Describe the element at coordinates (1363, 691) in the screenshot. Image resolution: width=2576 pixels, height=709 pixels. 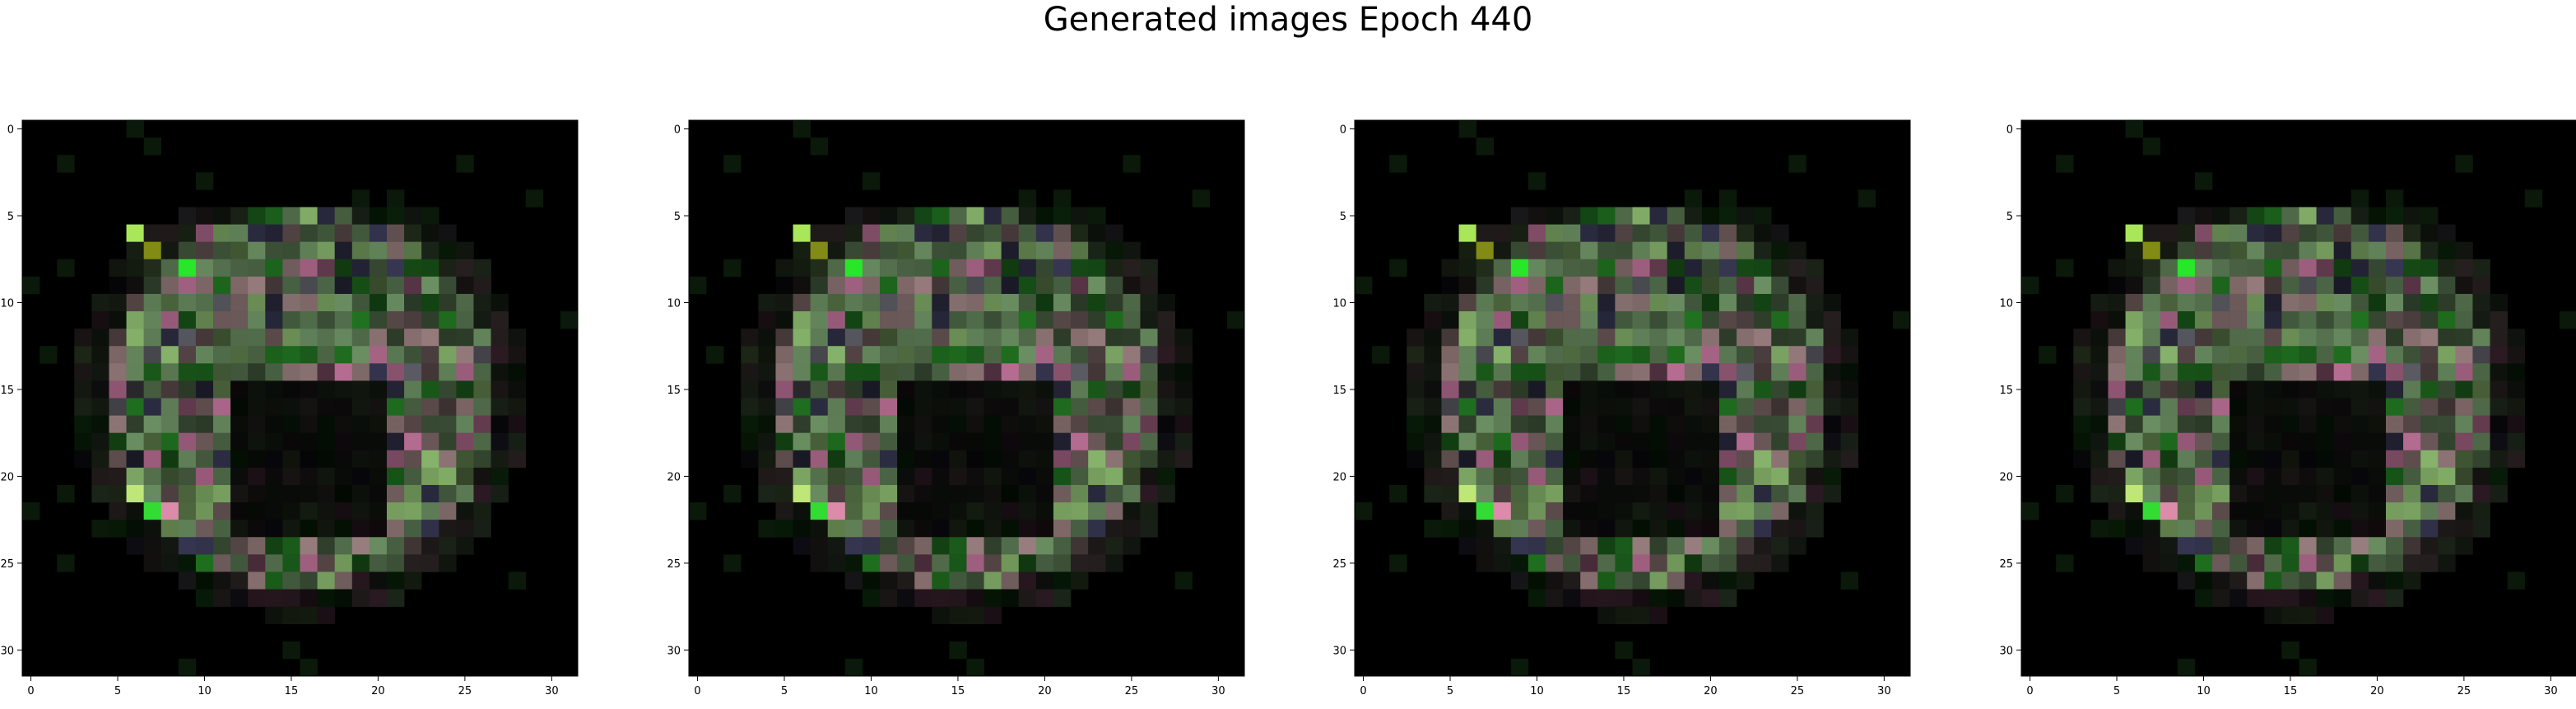
I see `x-tick-label: 0` at that location.